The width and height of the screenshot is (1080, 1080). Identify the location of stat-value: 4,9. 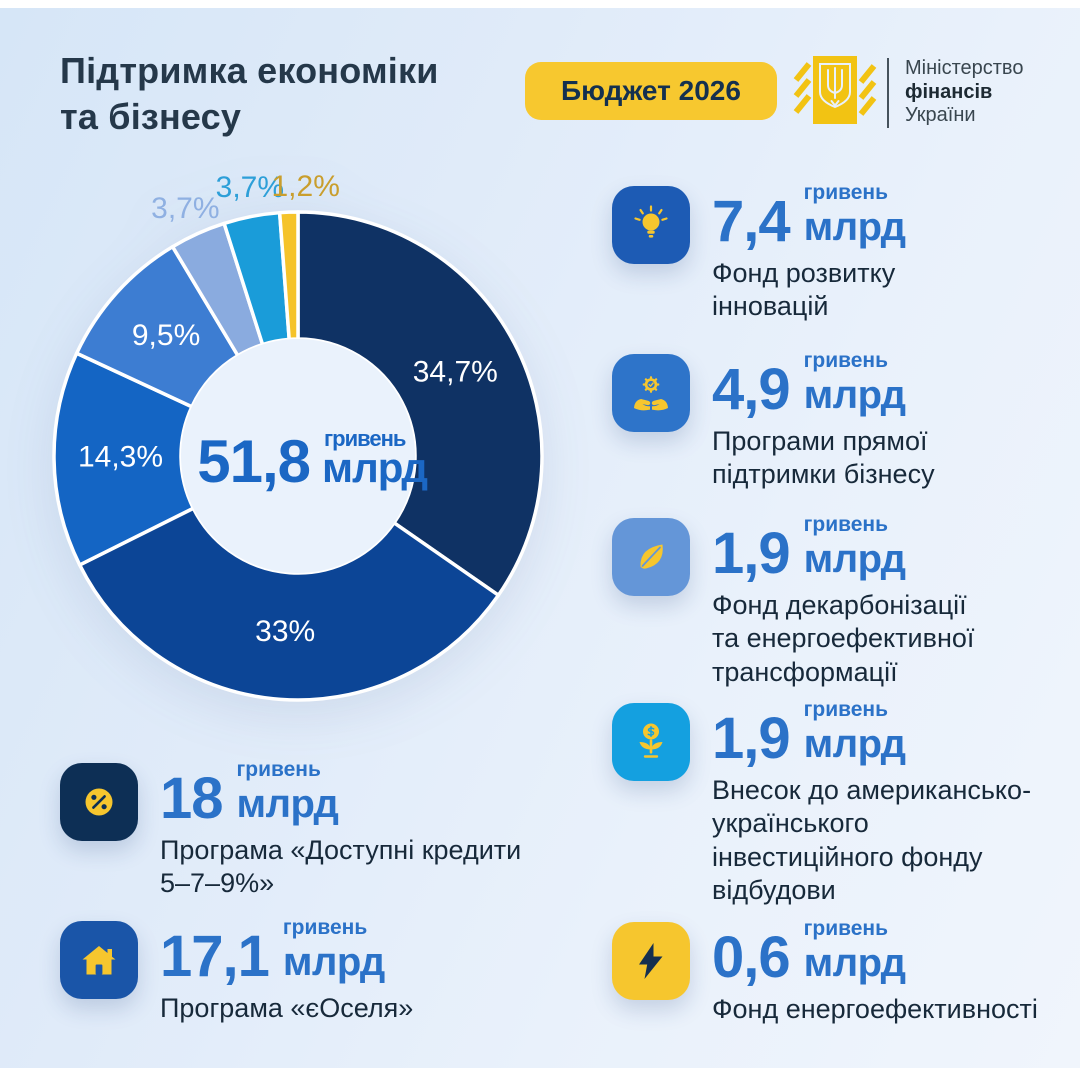
(751, 389).